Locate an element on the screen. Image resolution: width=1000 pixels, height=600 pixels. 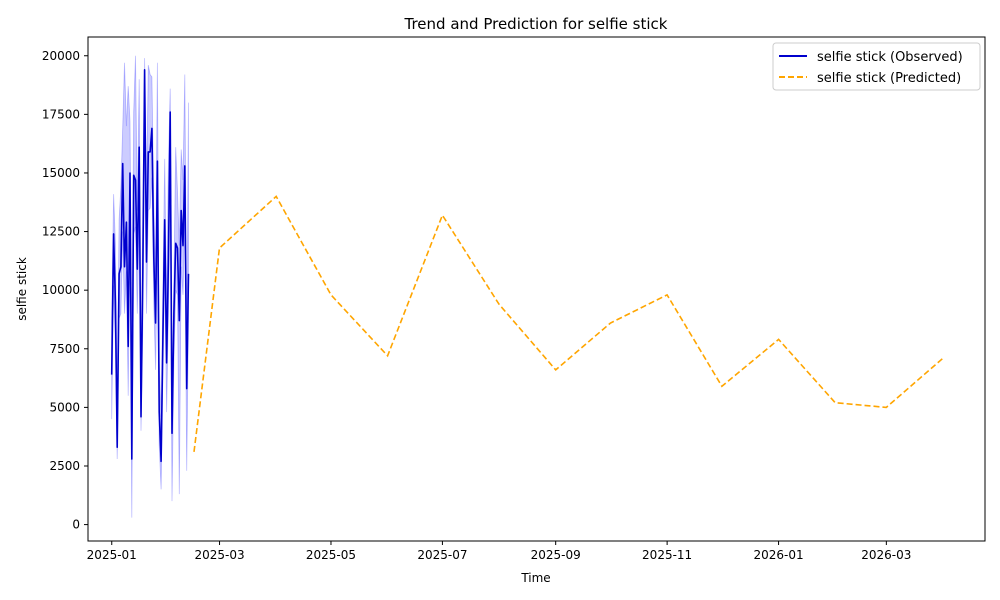
legend-observed-label: selfie stick (Observed) is located at coordinates (890, 57).